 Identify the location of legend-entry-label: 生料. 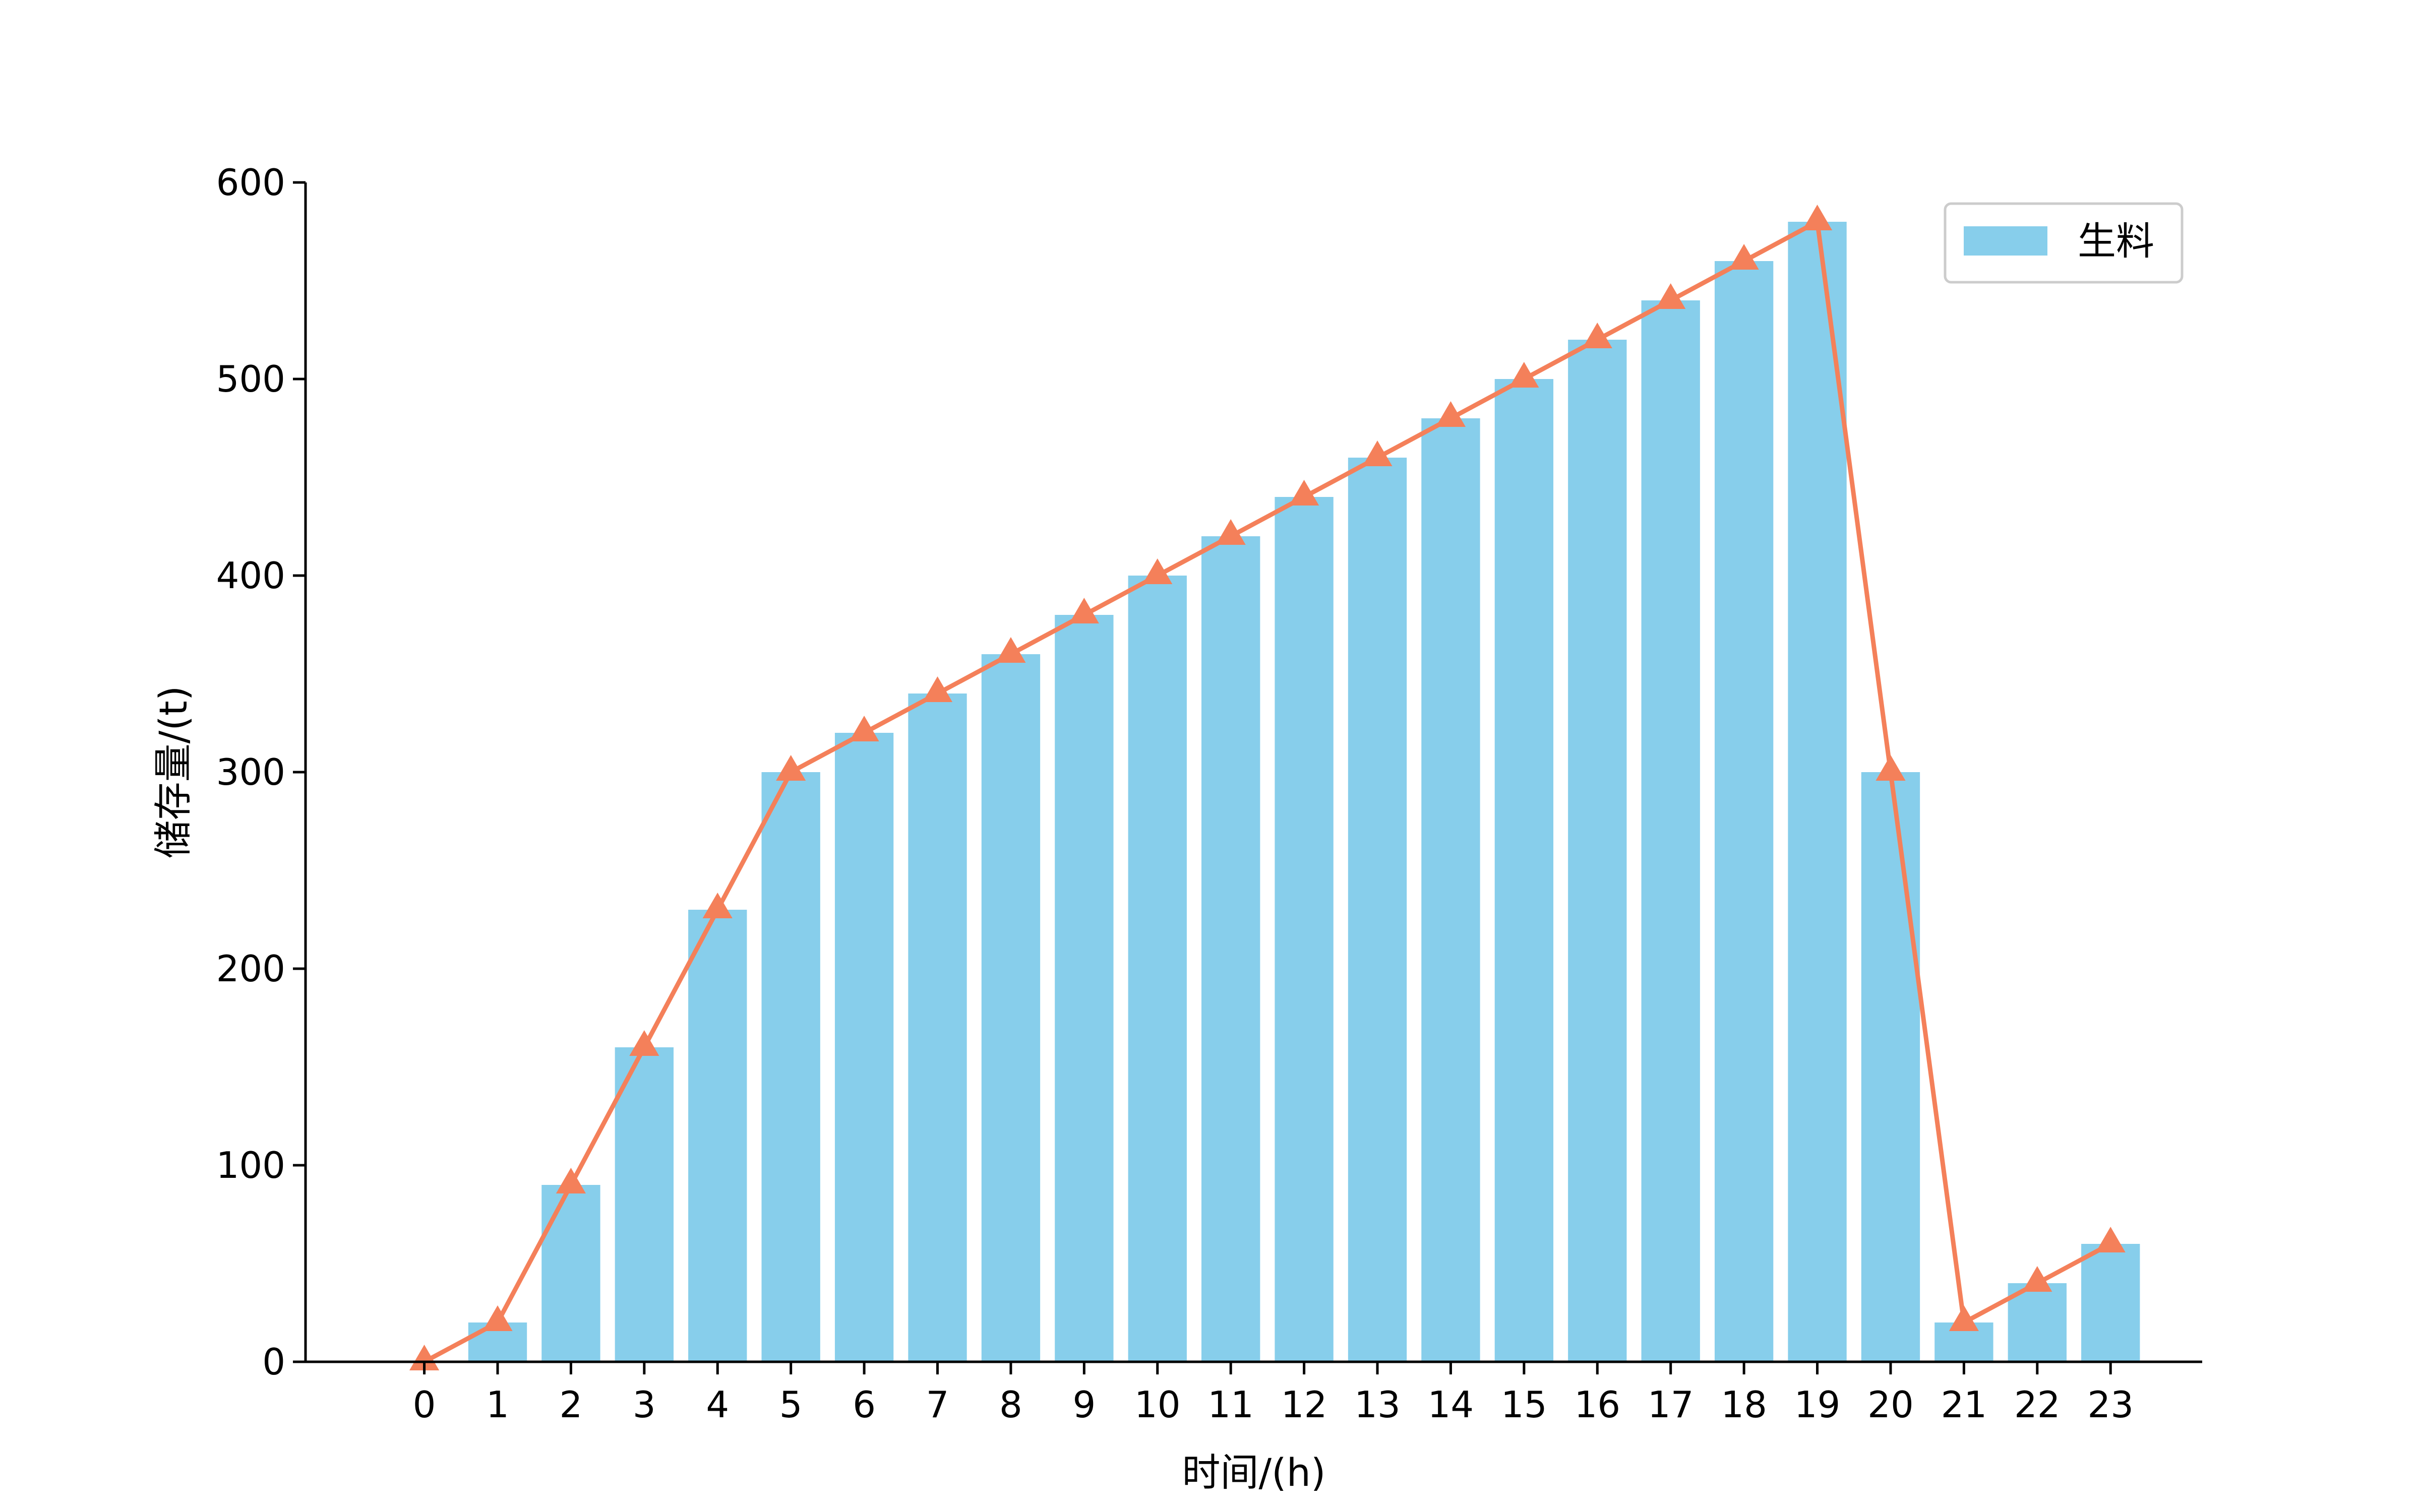
(2116, 241).